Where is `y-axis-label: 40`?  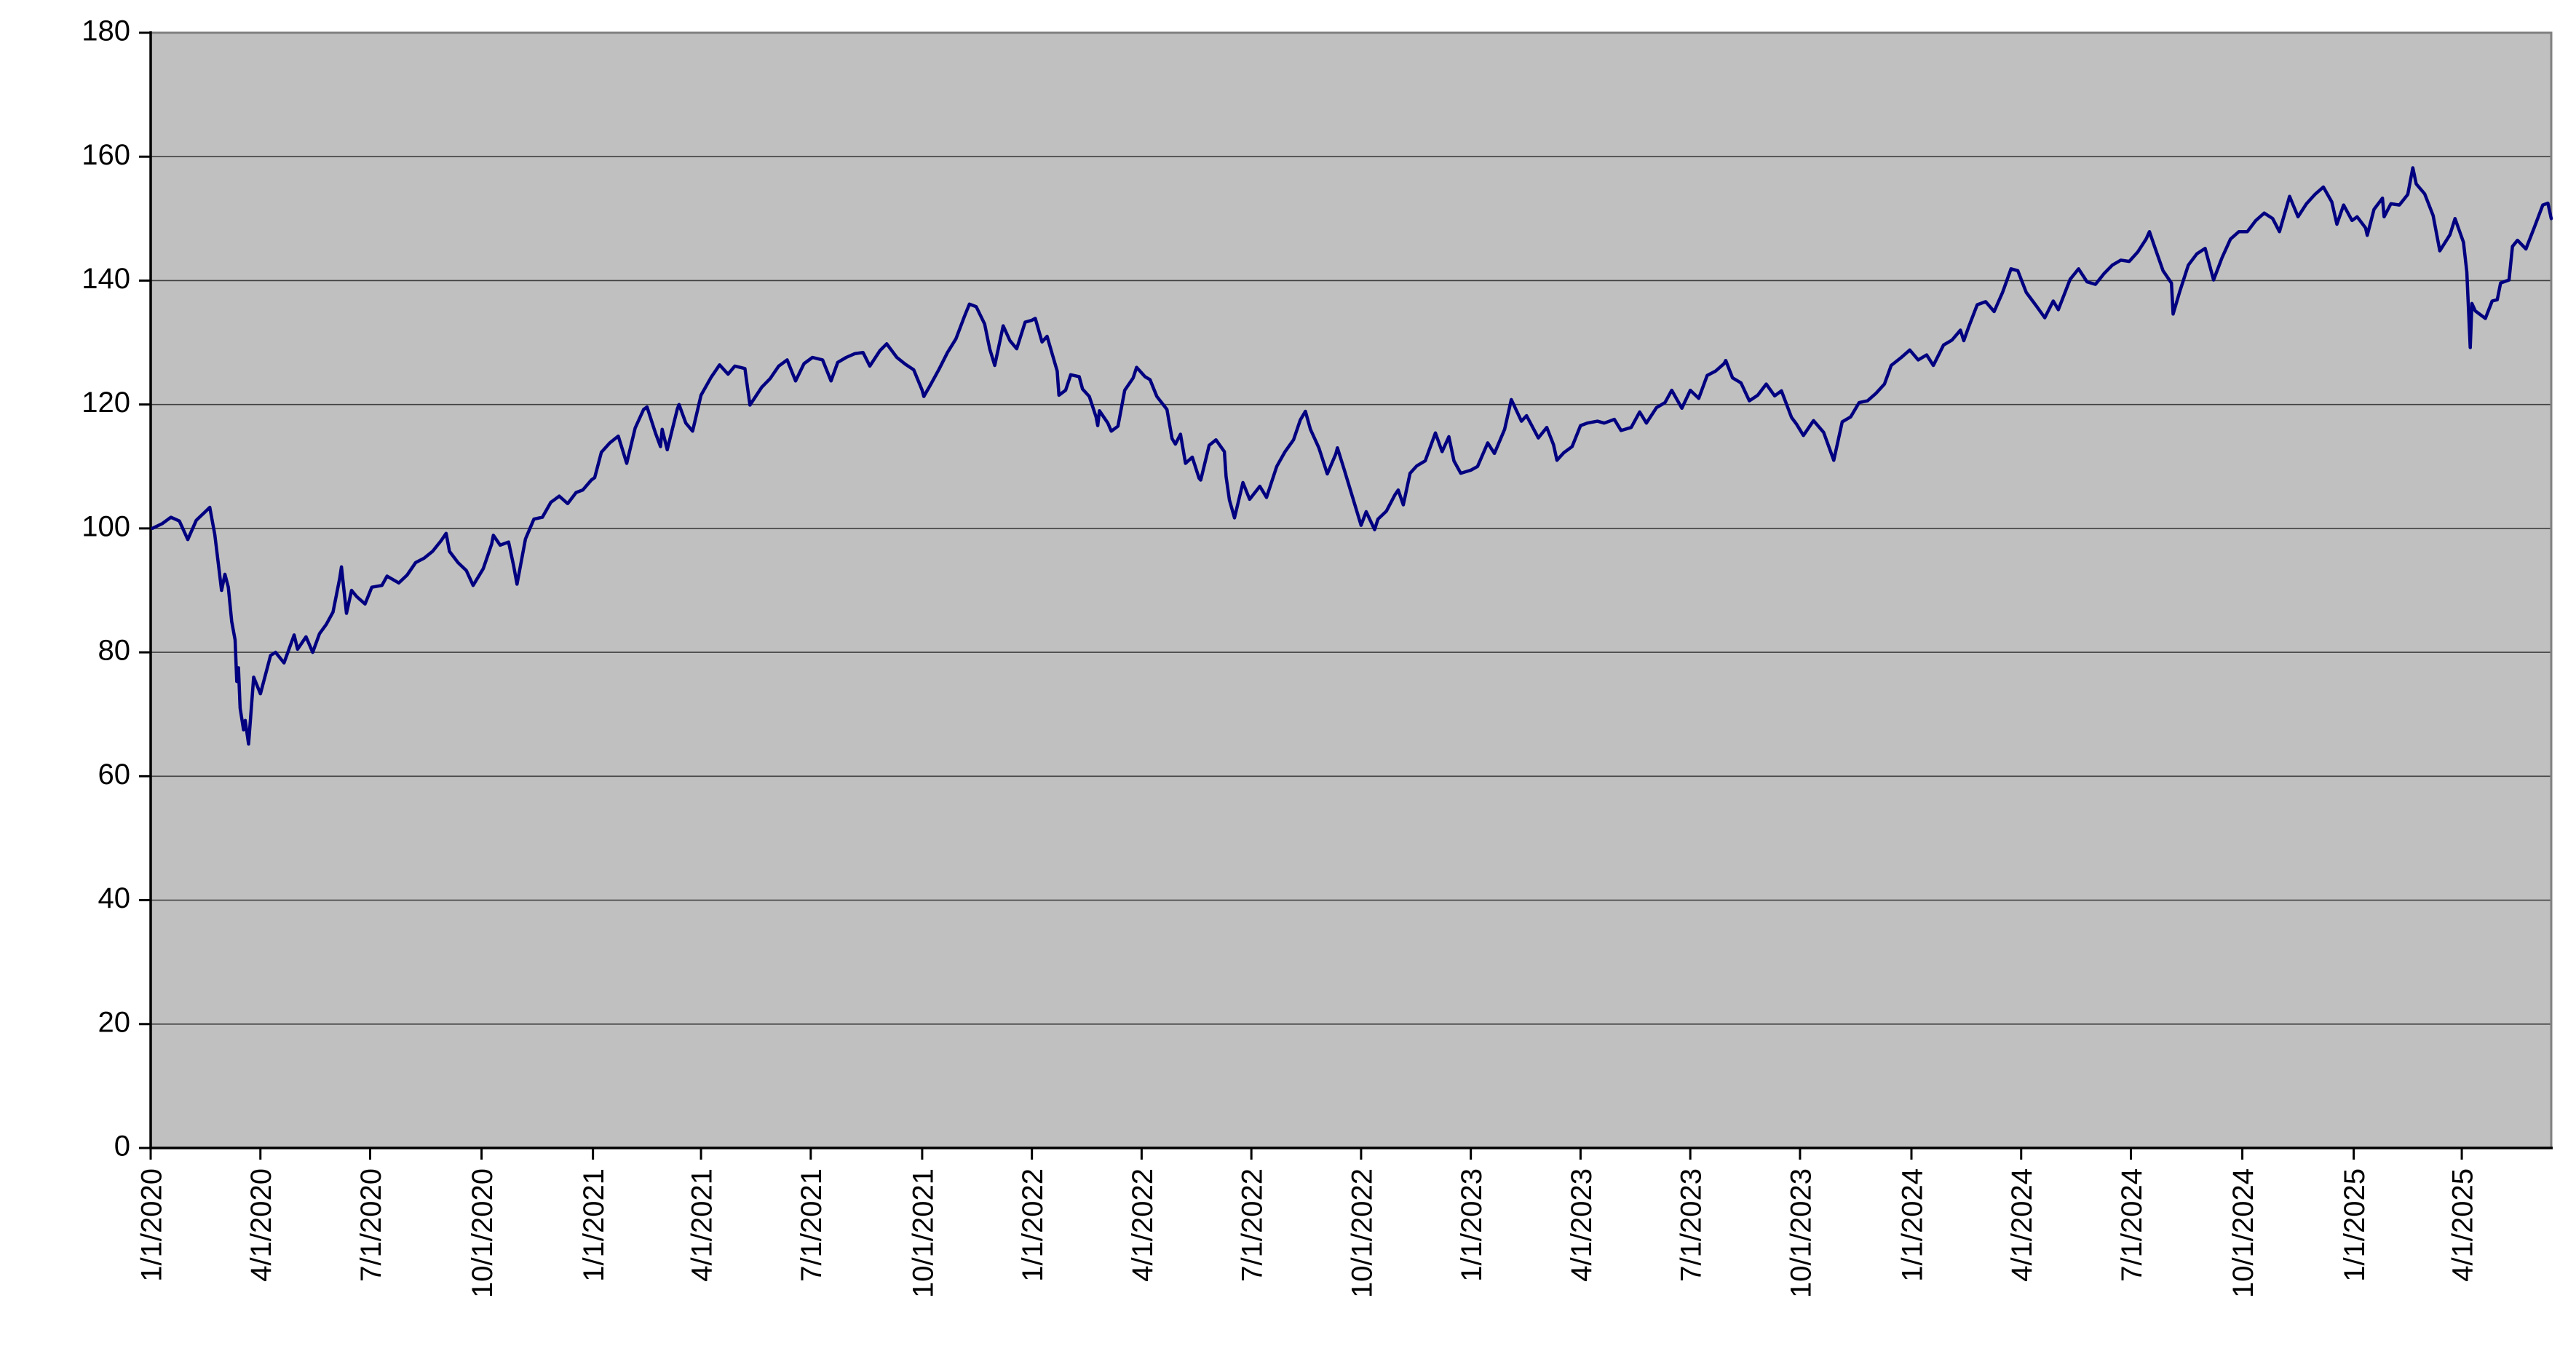 y-axis-label: 40 is located at coordinates (114, 898).